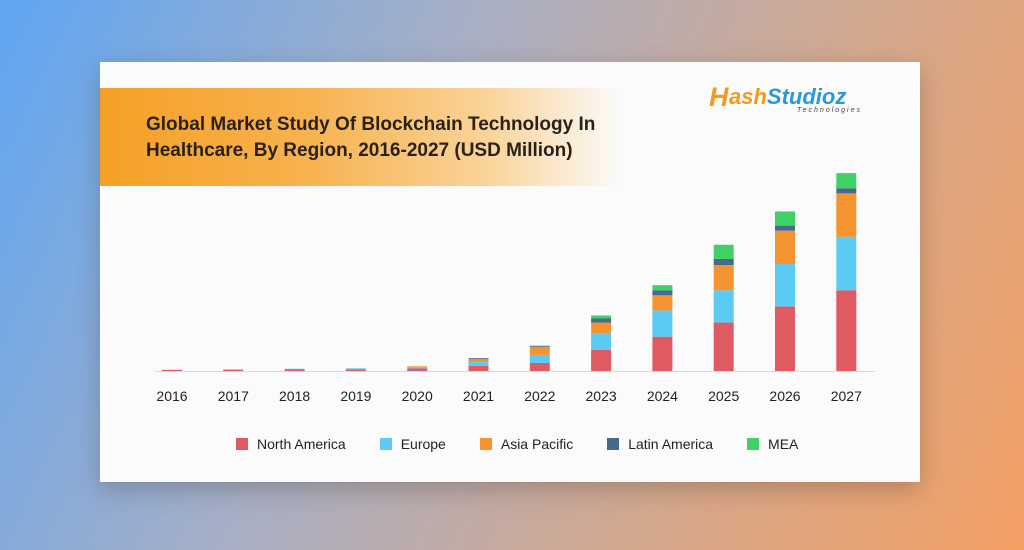  I want to click on bar-mea-2024, so click(662, 288).